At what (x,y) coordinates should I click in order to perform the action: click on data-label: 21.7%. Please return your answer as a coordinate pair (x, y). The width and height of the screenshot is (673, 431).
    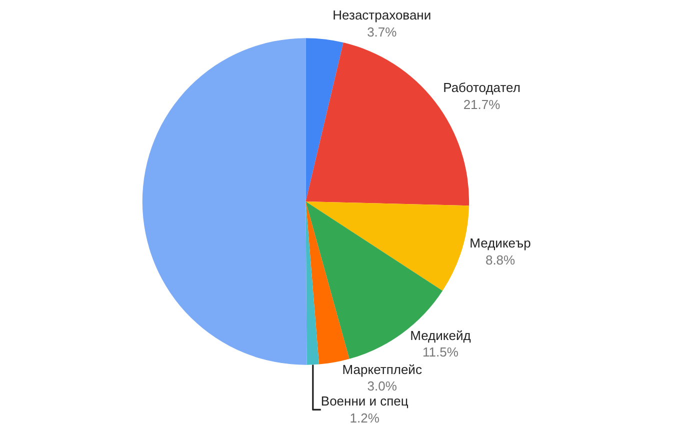
    Looking at the image, I should click on (482, 104).